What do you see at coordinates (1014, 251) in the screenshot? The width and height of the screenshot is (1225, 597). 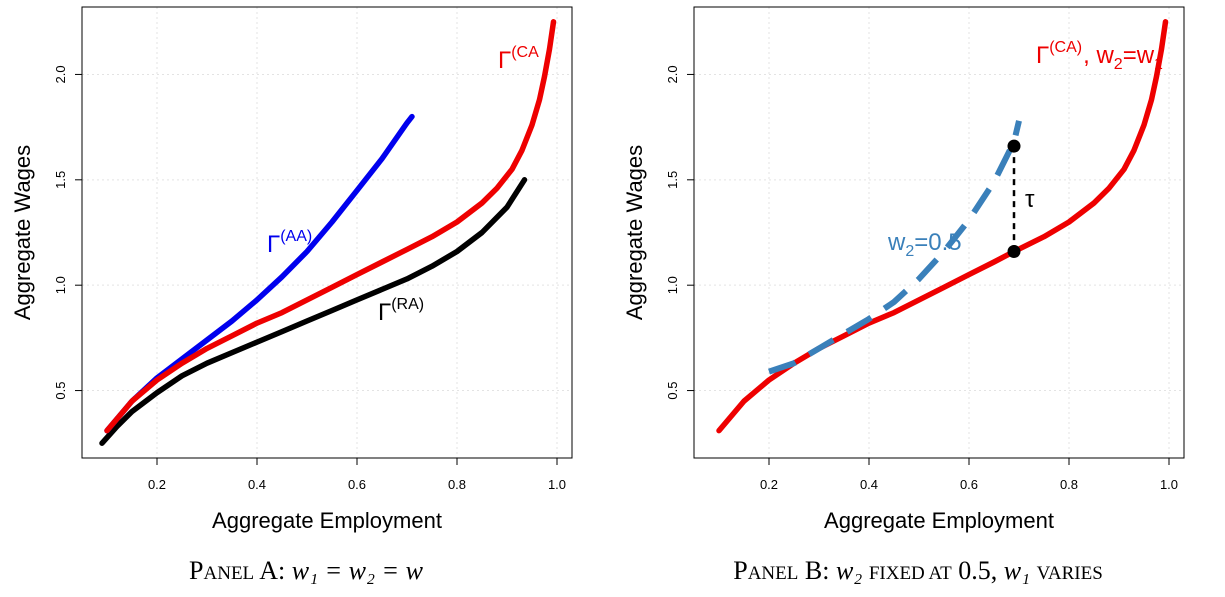 I see `gap-point-low` at bounding box center [1014, 251].